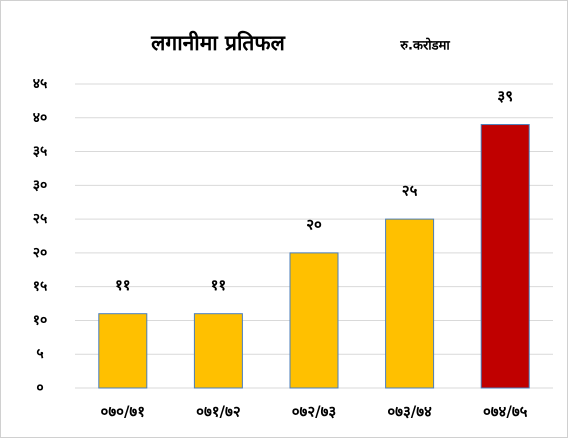 The width and height of the screenshot is (569, 439). I want to click on y-tick-label: ४०, so click(40, 118).